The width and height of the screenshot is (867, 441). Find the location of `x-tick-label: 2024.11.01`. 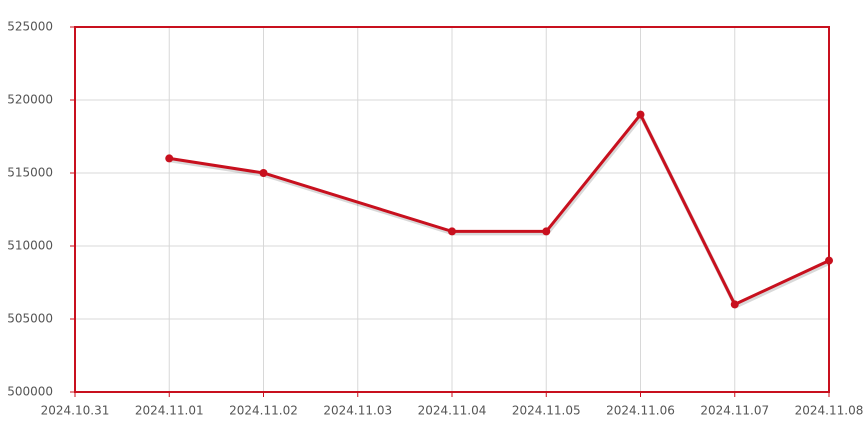

x-tick-label: 2024.11.01 is located at coordinates (169, 411).